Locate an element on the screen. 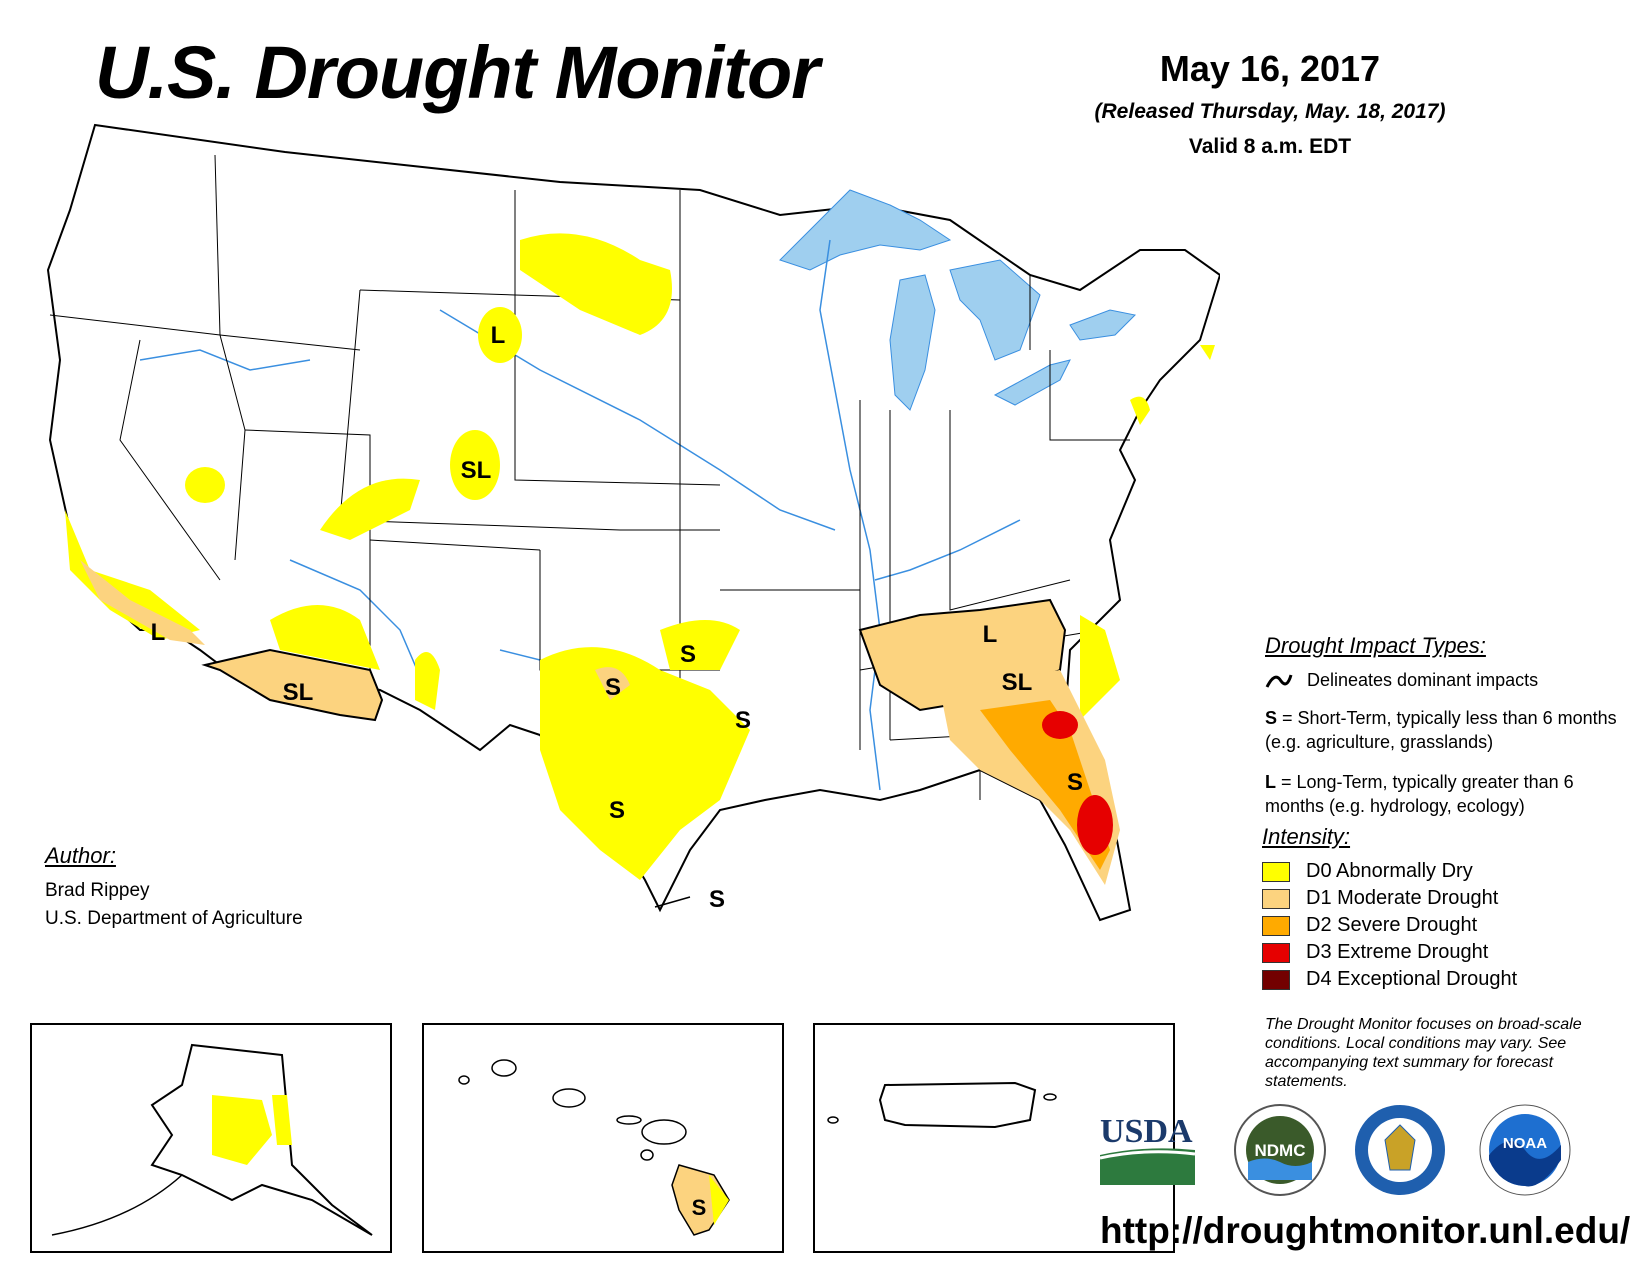 This screenshot has height=1275, width=1650. alaska-inset is located at coordinates (211, 1138).